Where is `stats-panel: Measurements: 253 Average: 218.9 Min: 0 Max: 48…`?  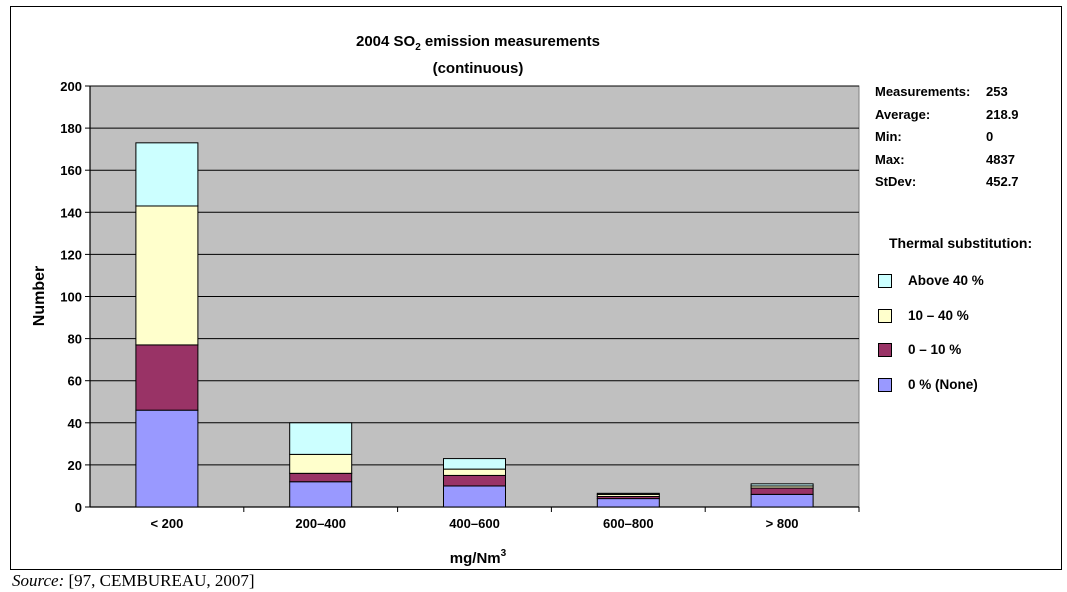 stats-panel: Measurements: 253 Average: 218.9 Min: 0 Max: 48… is located at coordinates (960, 140).